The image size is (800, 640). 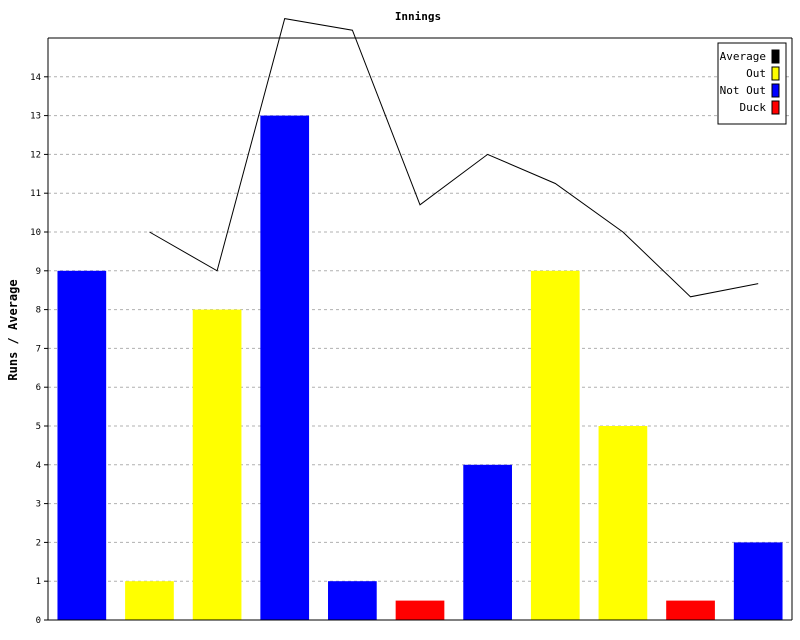 I want to click on y-tick-label: 1, so click(x=38, y=582).